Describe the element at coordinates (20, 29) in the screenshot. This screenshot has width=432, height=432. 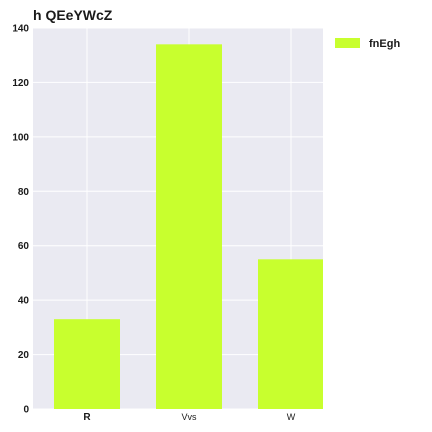
I see `y-tick-label: 140` at that location.